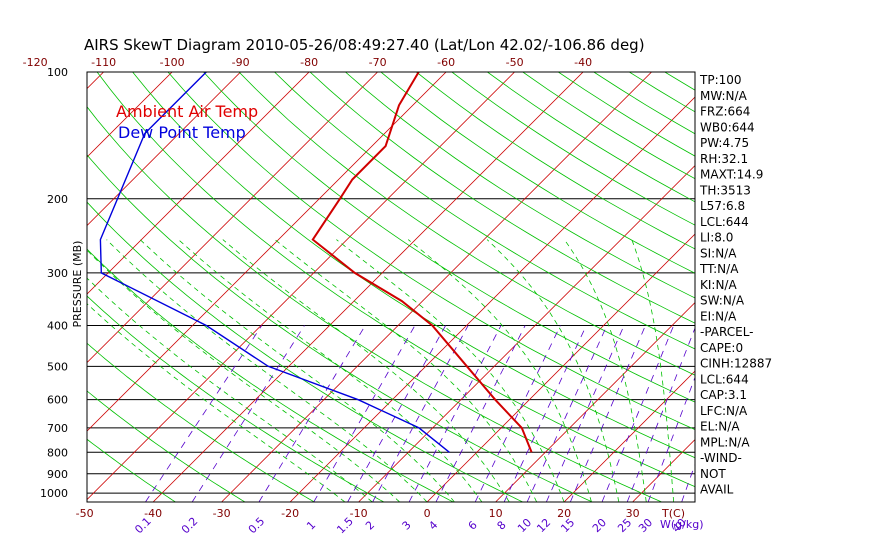  I want to click on side-panel-item: RH:32.1, so click(724, 159).